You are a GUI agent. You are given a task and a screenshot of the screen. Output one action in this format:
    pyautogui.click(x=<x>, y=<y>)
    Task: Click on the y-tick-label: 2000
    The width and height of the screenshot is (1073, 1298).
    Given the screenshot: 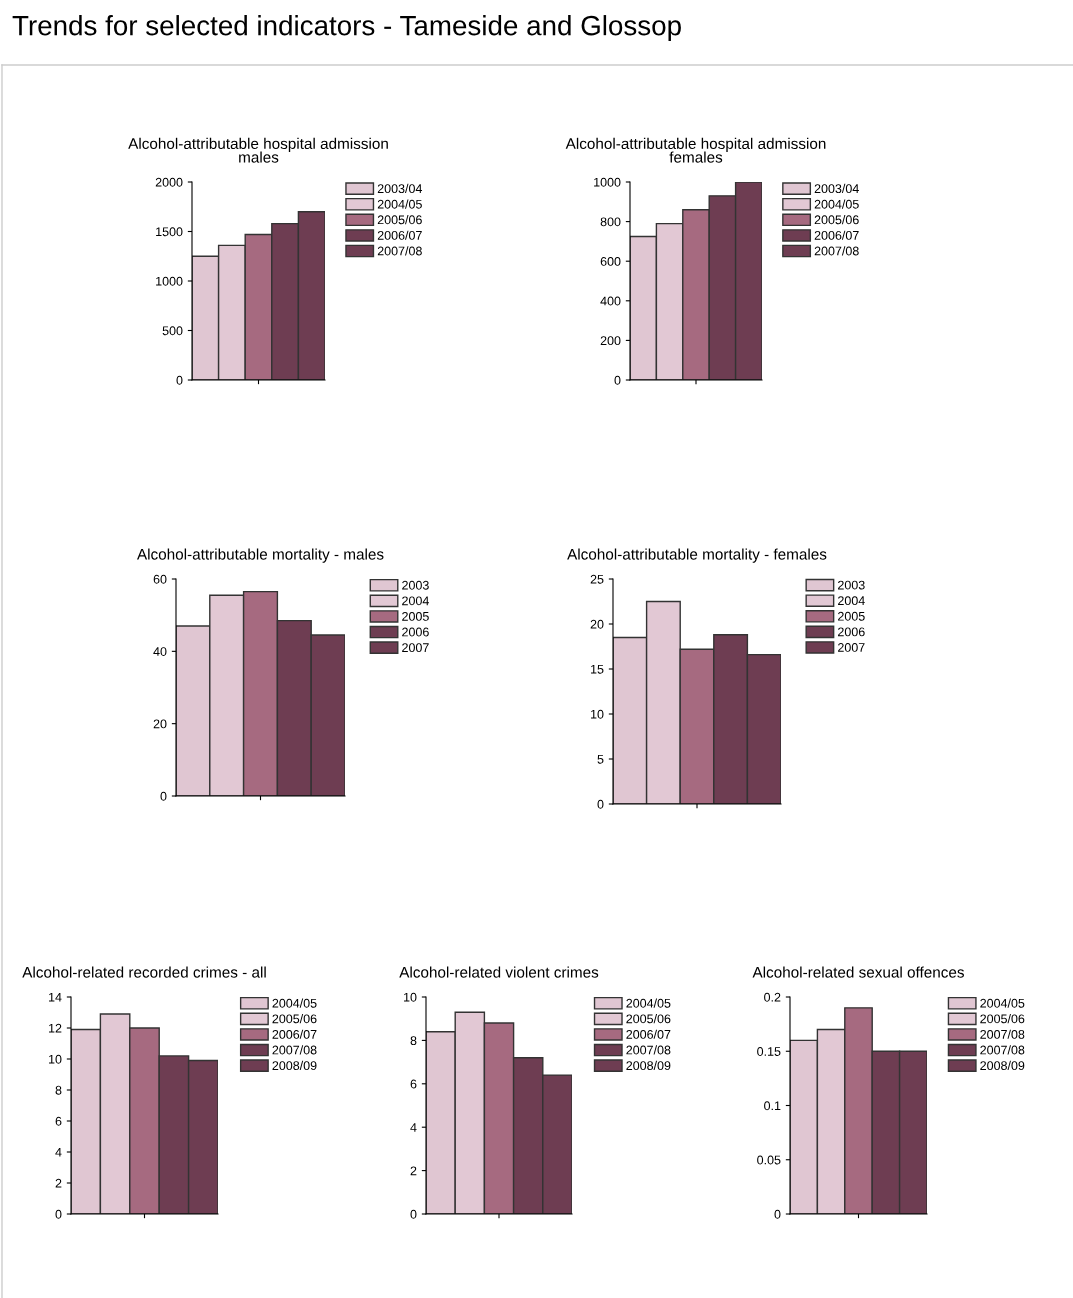 What is the action you would take?
    pyautogui.click(x=169, y=182)
    